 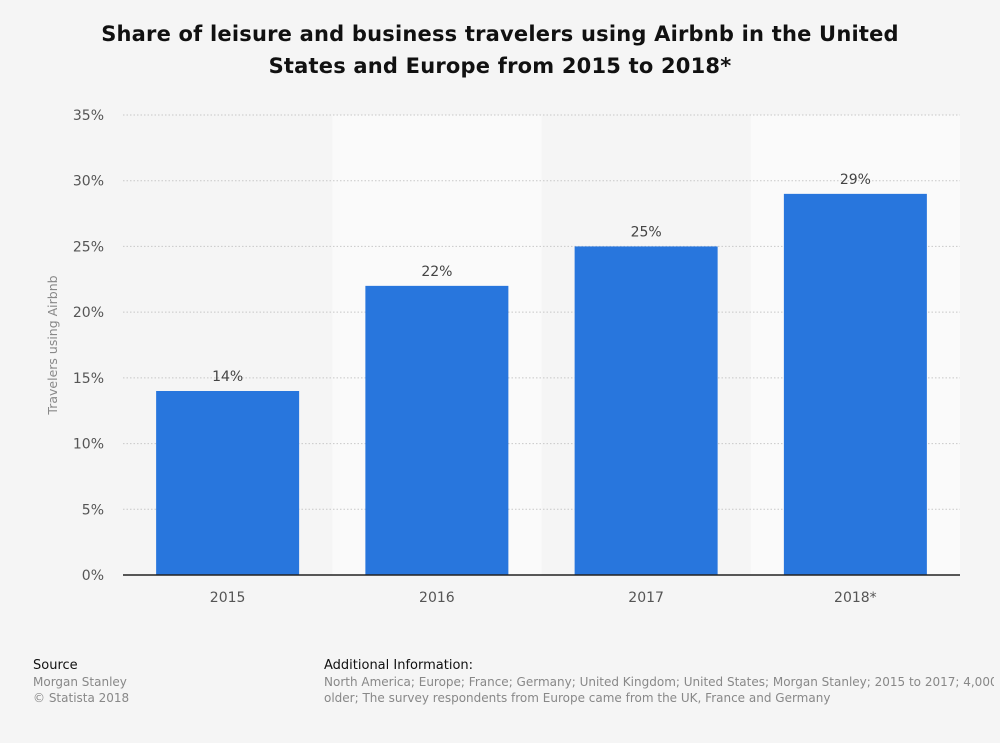 What do you see at coordinates (52, 345) in the screenshot?
I see `y-axis-label: Travelers using Airbnb` at bounding box center [52, 345].